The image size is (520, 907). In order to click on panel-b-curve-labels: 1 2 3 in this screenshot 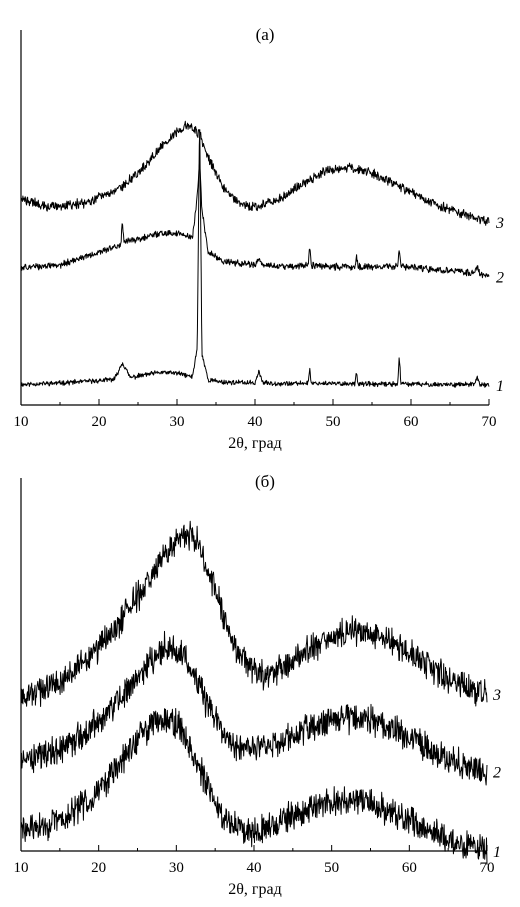, I will do `click(496, 774)`.